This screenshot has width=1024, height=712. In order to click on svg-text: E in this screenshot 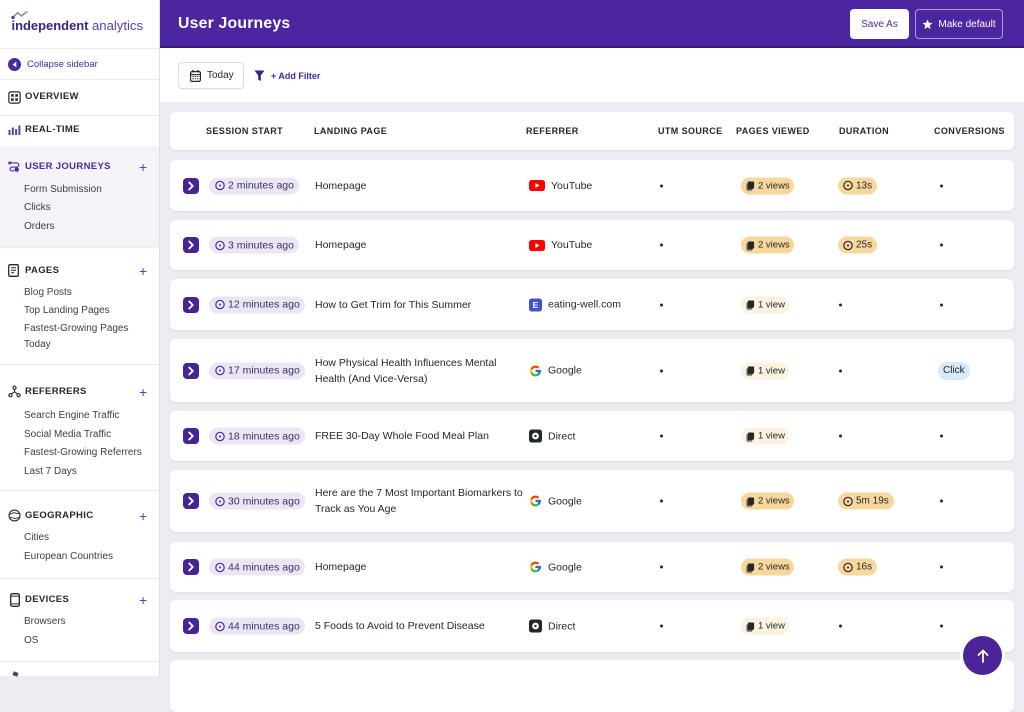, I will do `click(536, 305)`.